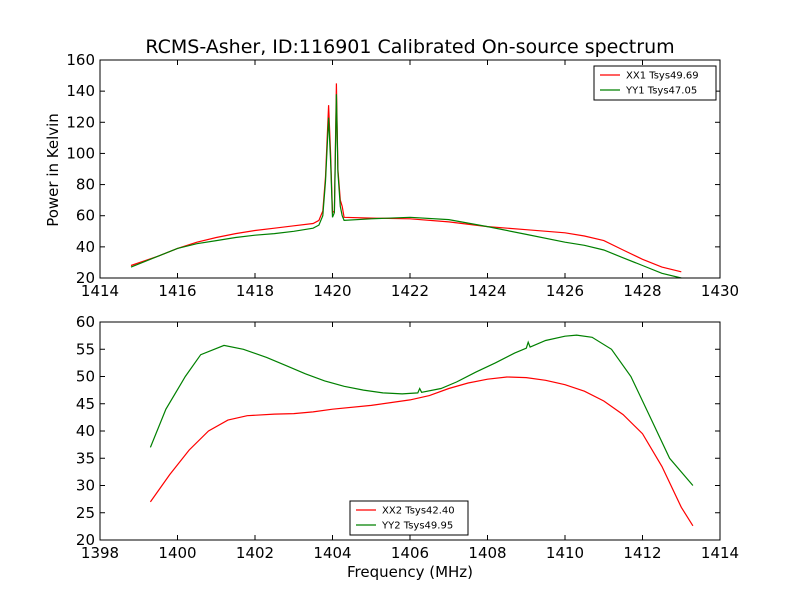 This screenshot has width=800, height=600. I want to click on x-tick-label: 1424, so click(487, 291).